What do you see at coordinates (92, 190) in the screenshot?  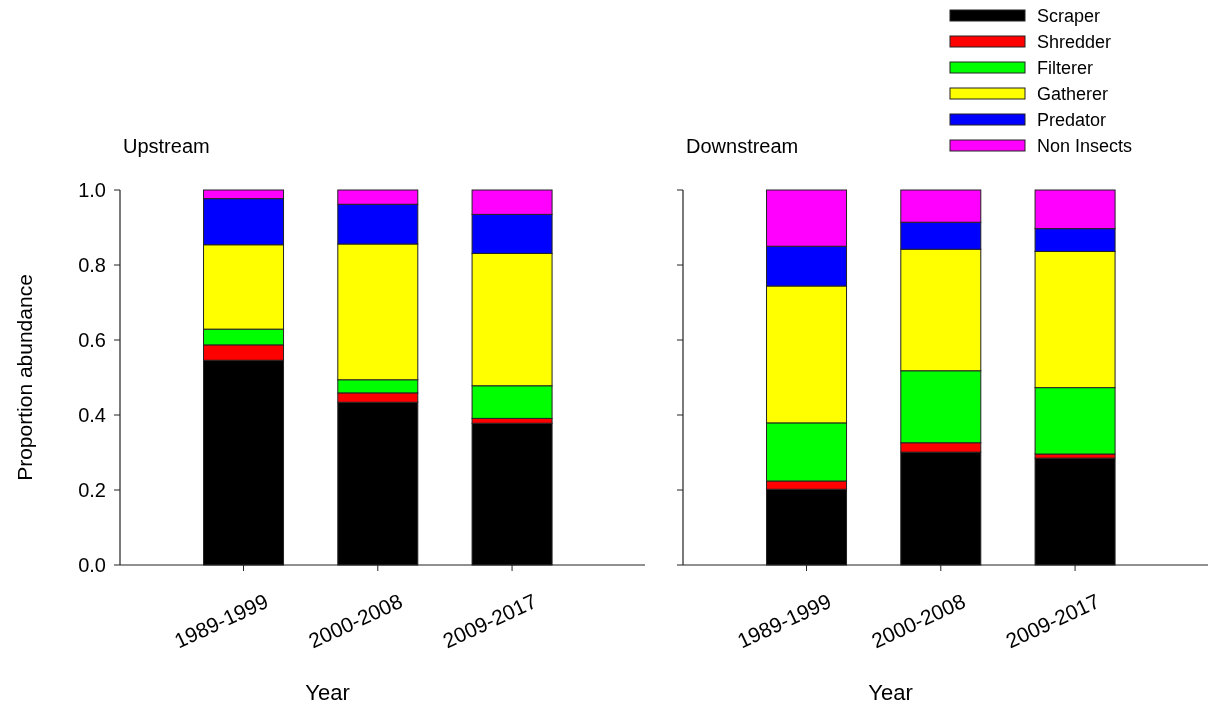 I see `y-tick-label: 1.0` at bounding box center [92, 190].